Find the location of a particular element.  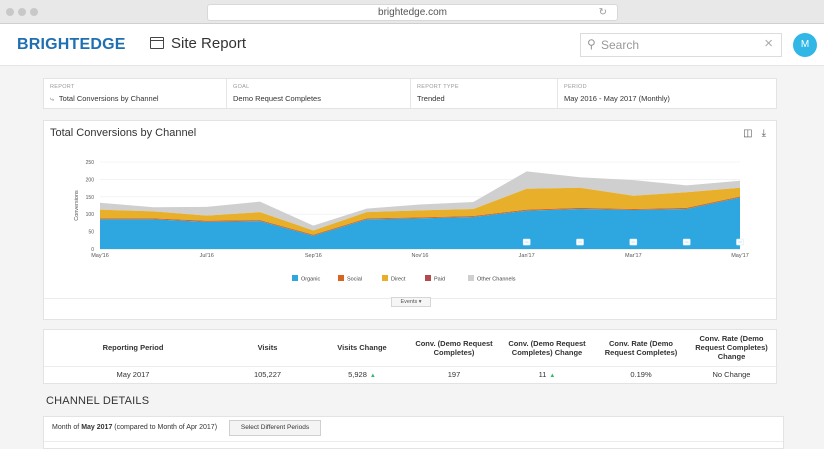

y-tick-label: 50 is located at coordinates (91, 233).